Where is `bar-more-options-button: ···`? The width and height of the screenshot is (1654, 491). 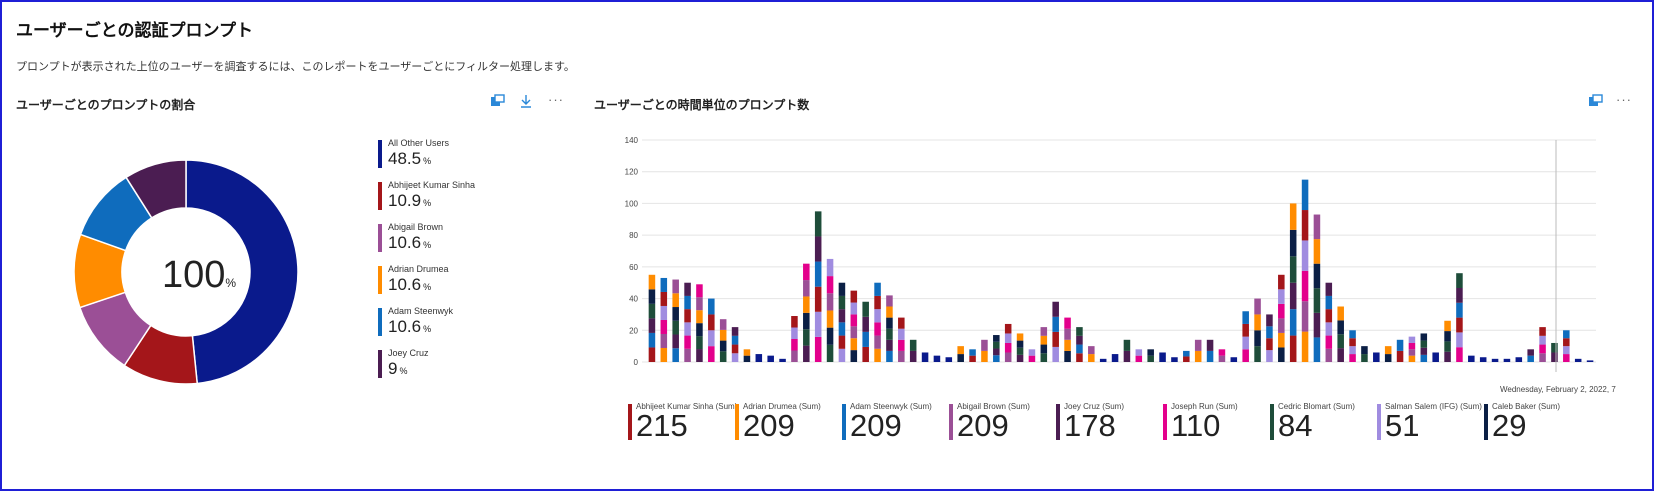 bar-more-options-button: ··· is located at coordinates (1624, 99).